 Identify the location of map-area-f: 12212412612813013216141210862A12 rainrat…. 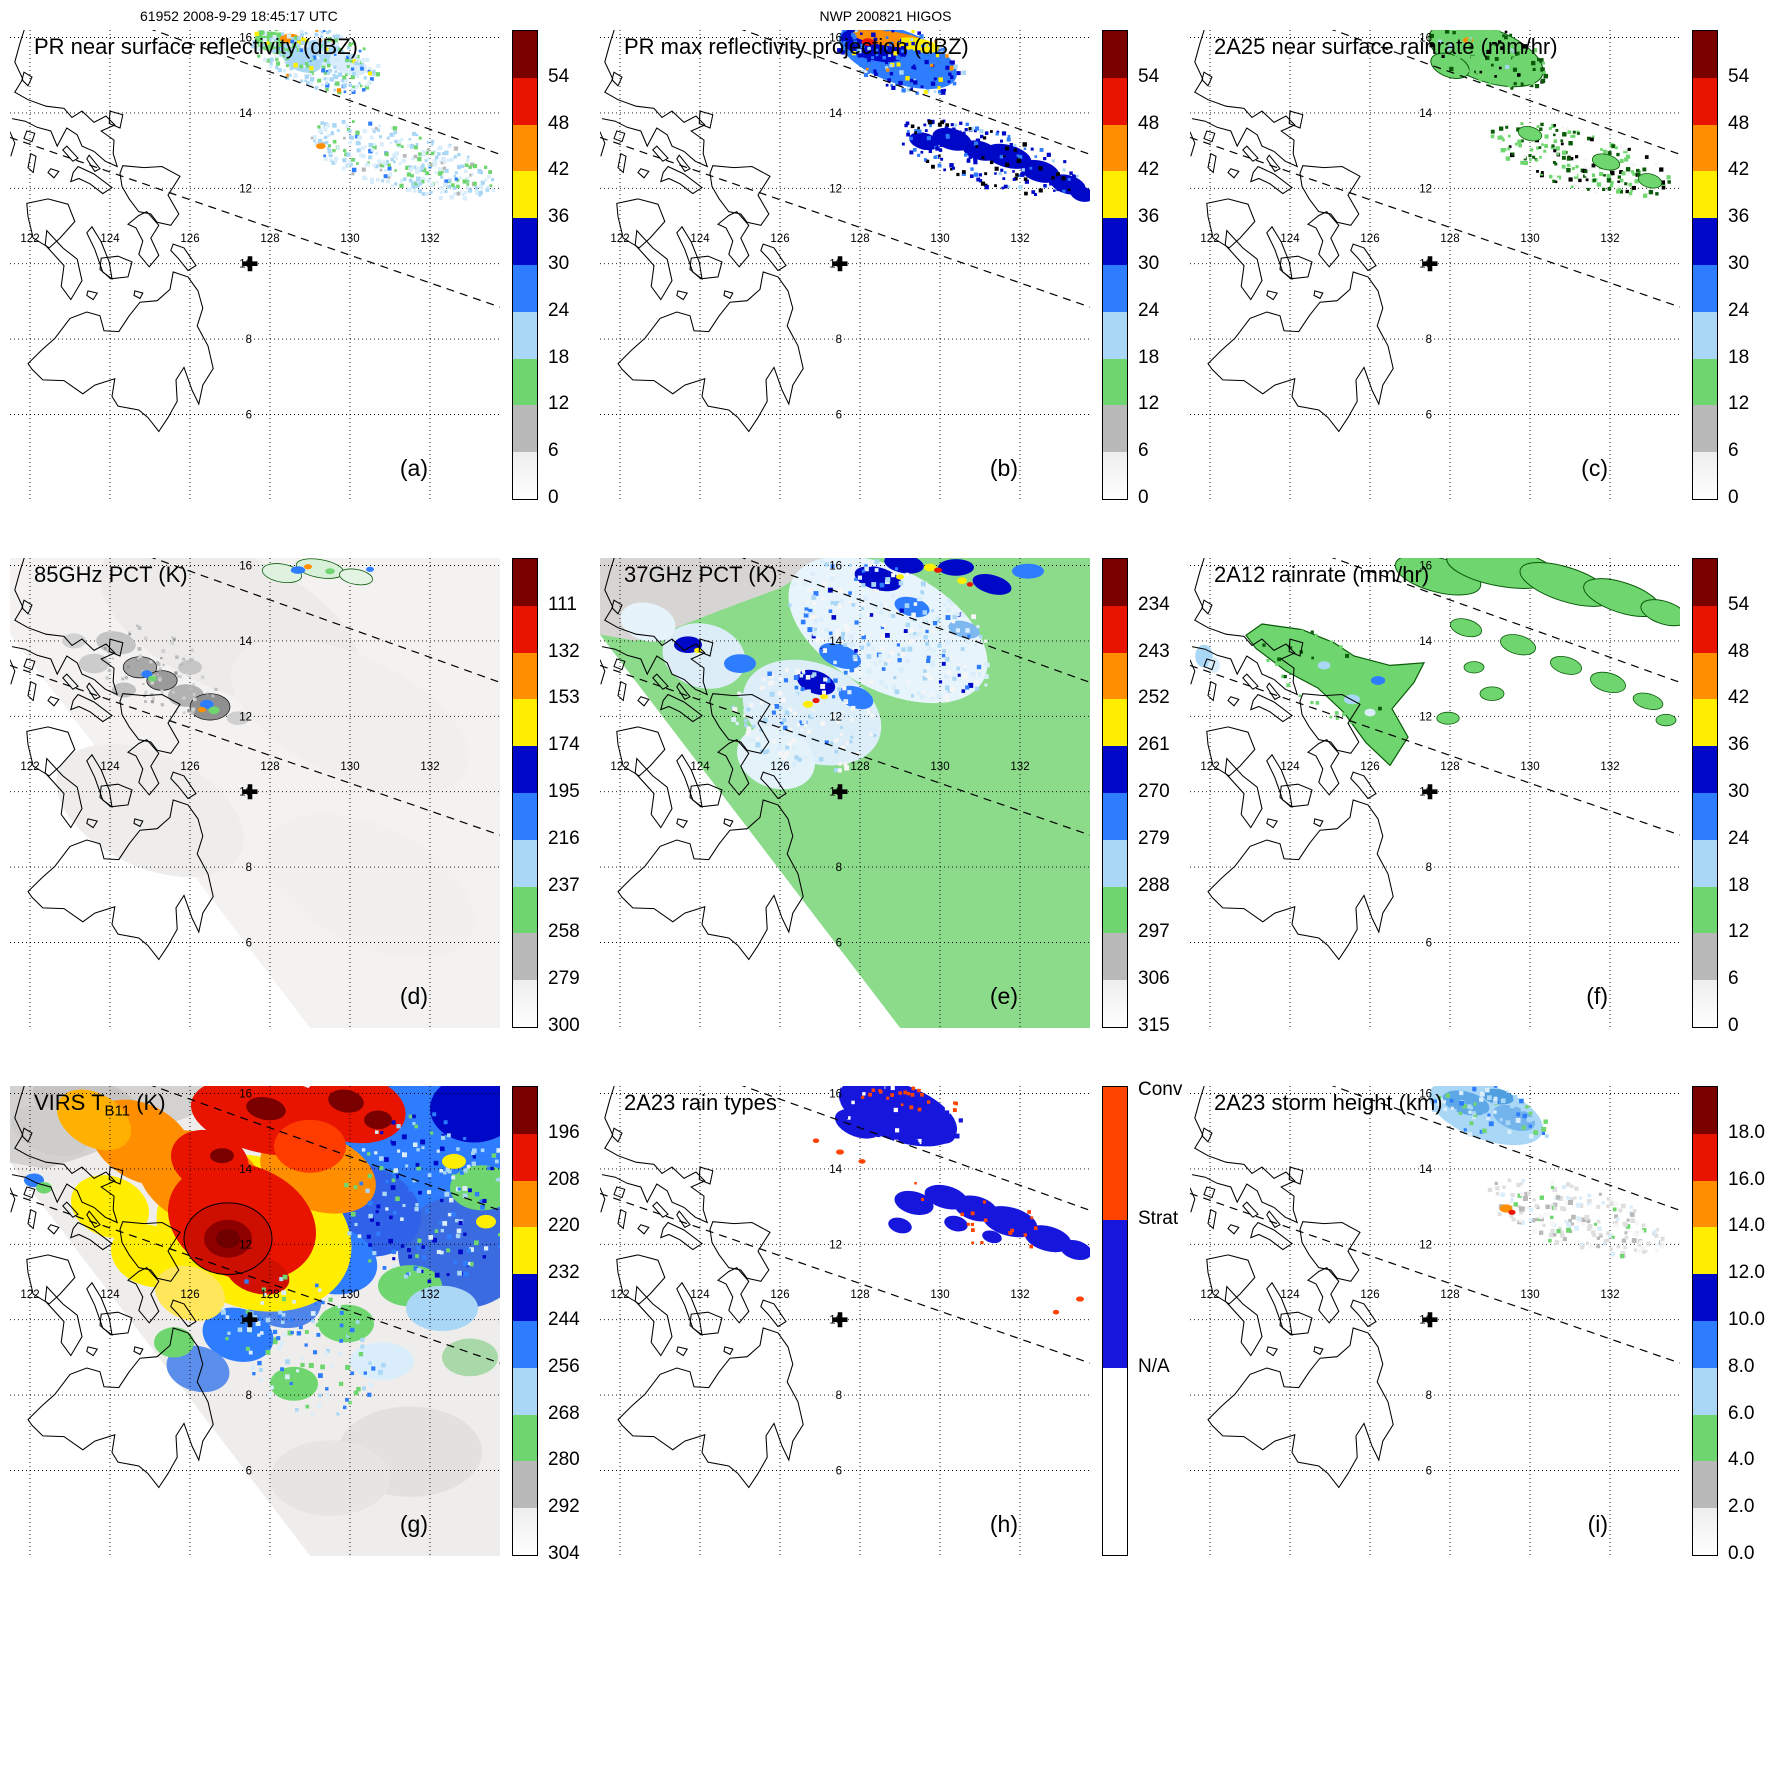
(1435, 793).